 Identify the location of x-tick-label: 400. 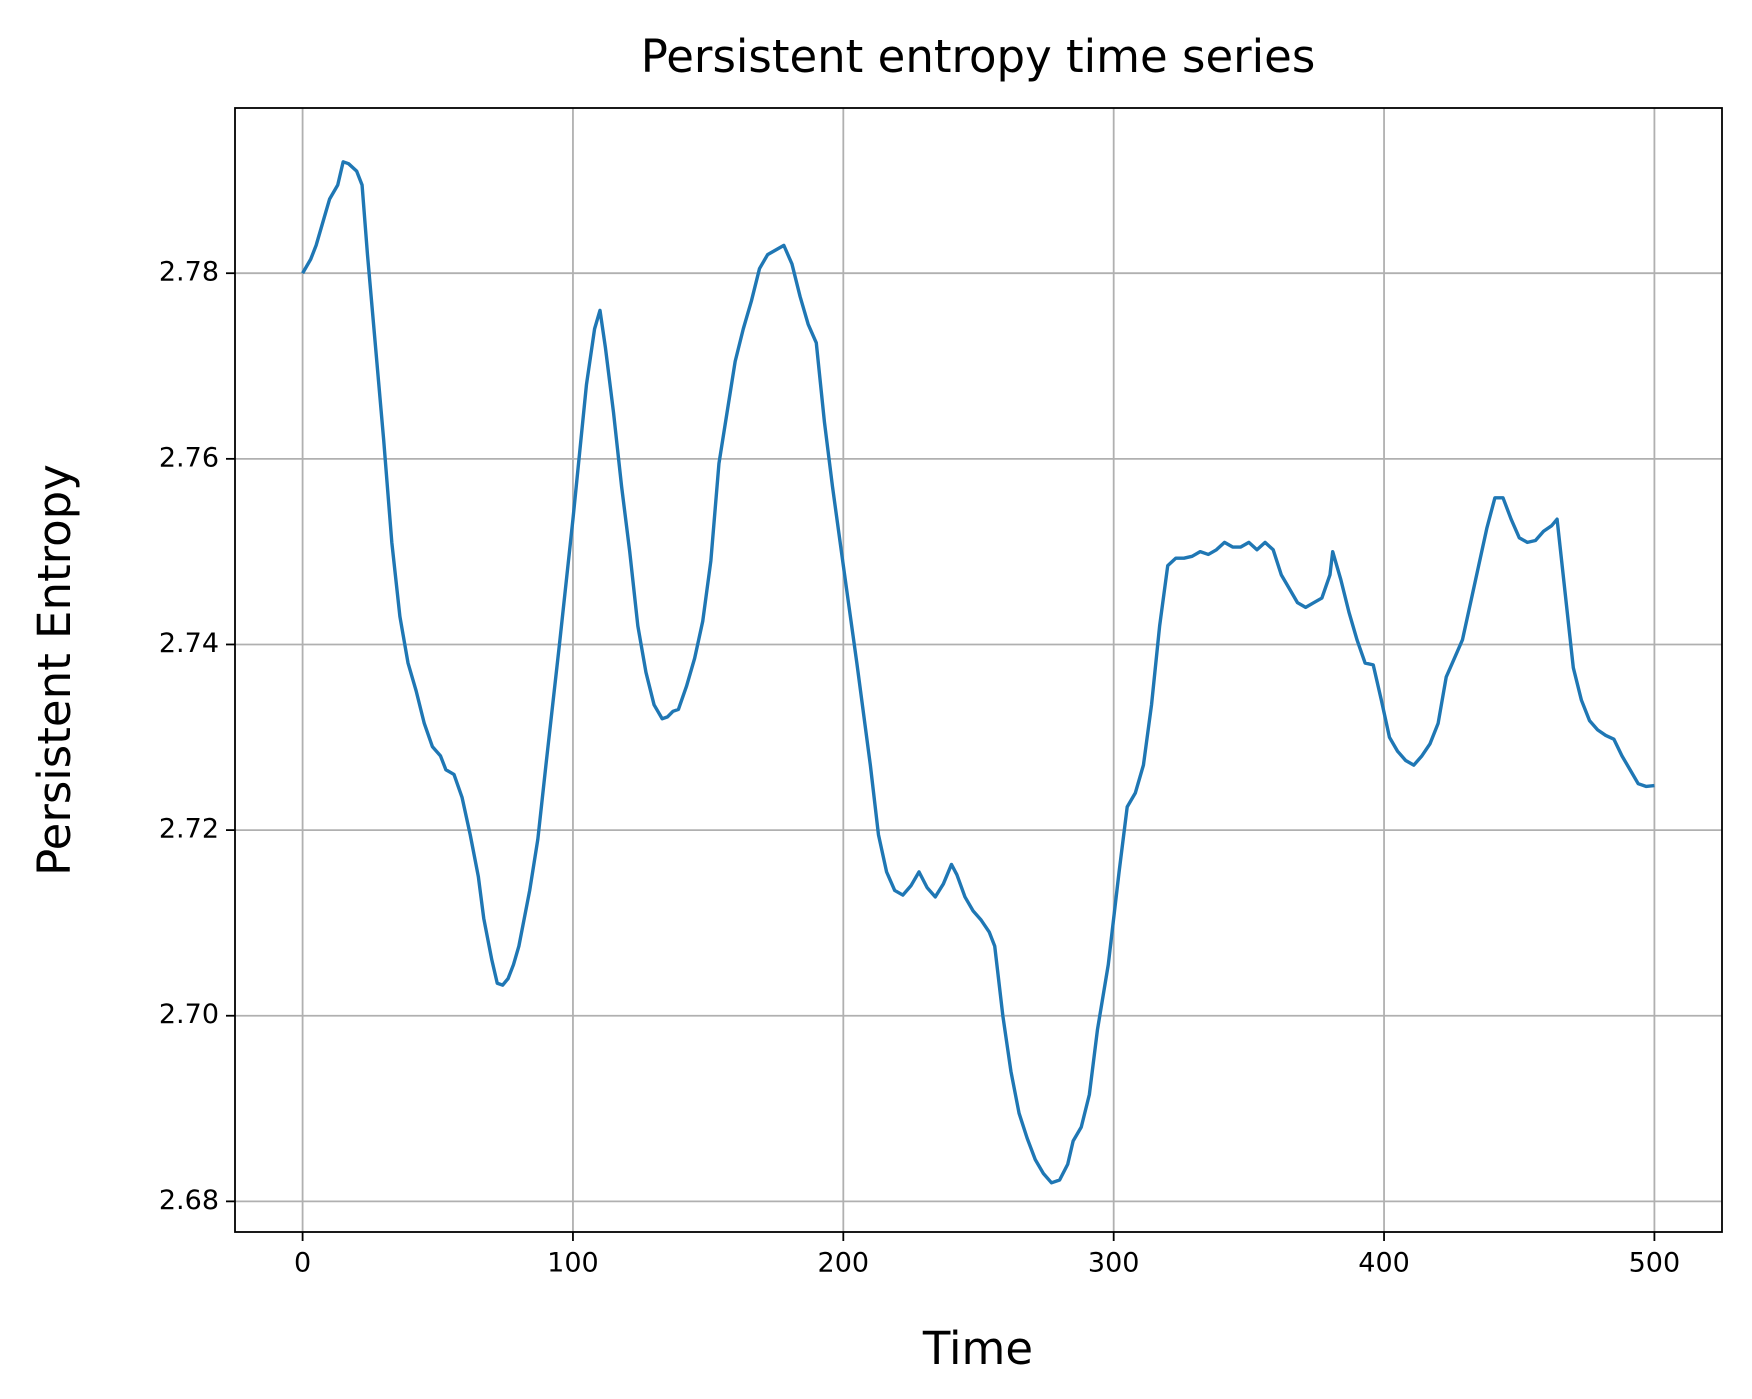
(1384, 1263).